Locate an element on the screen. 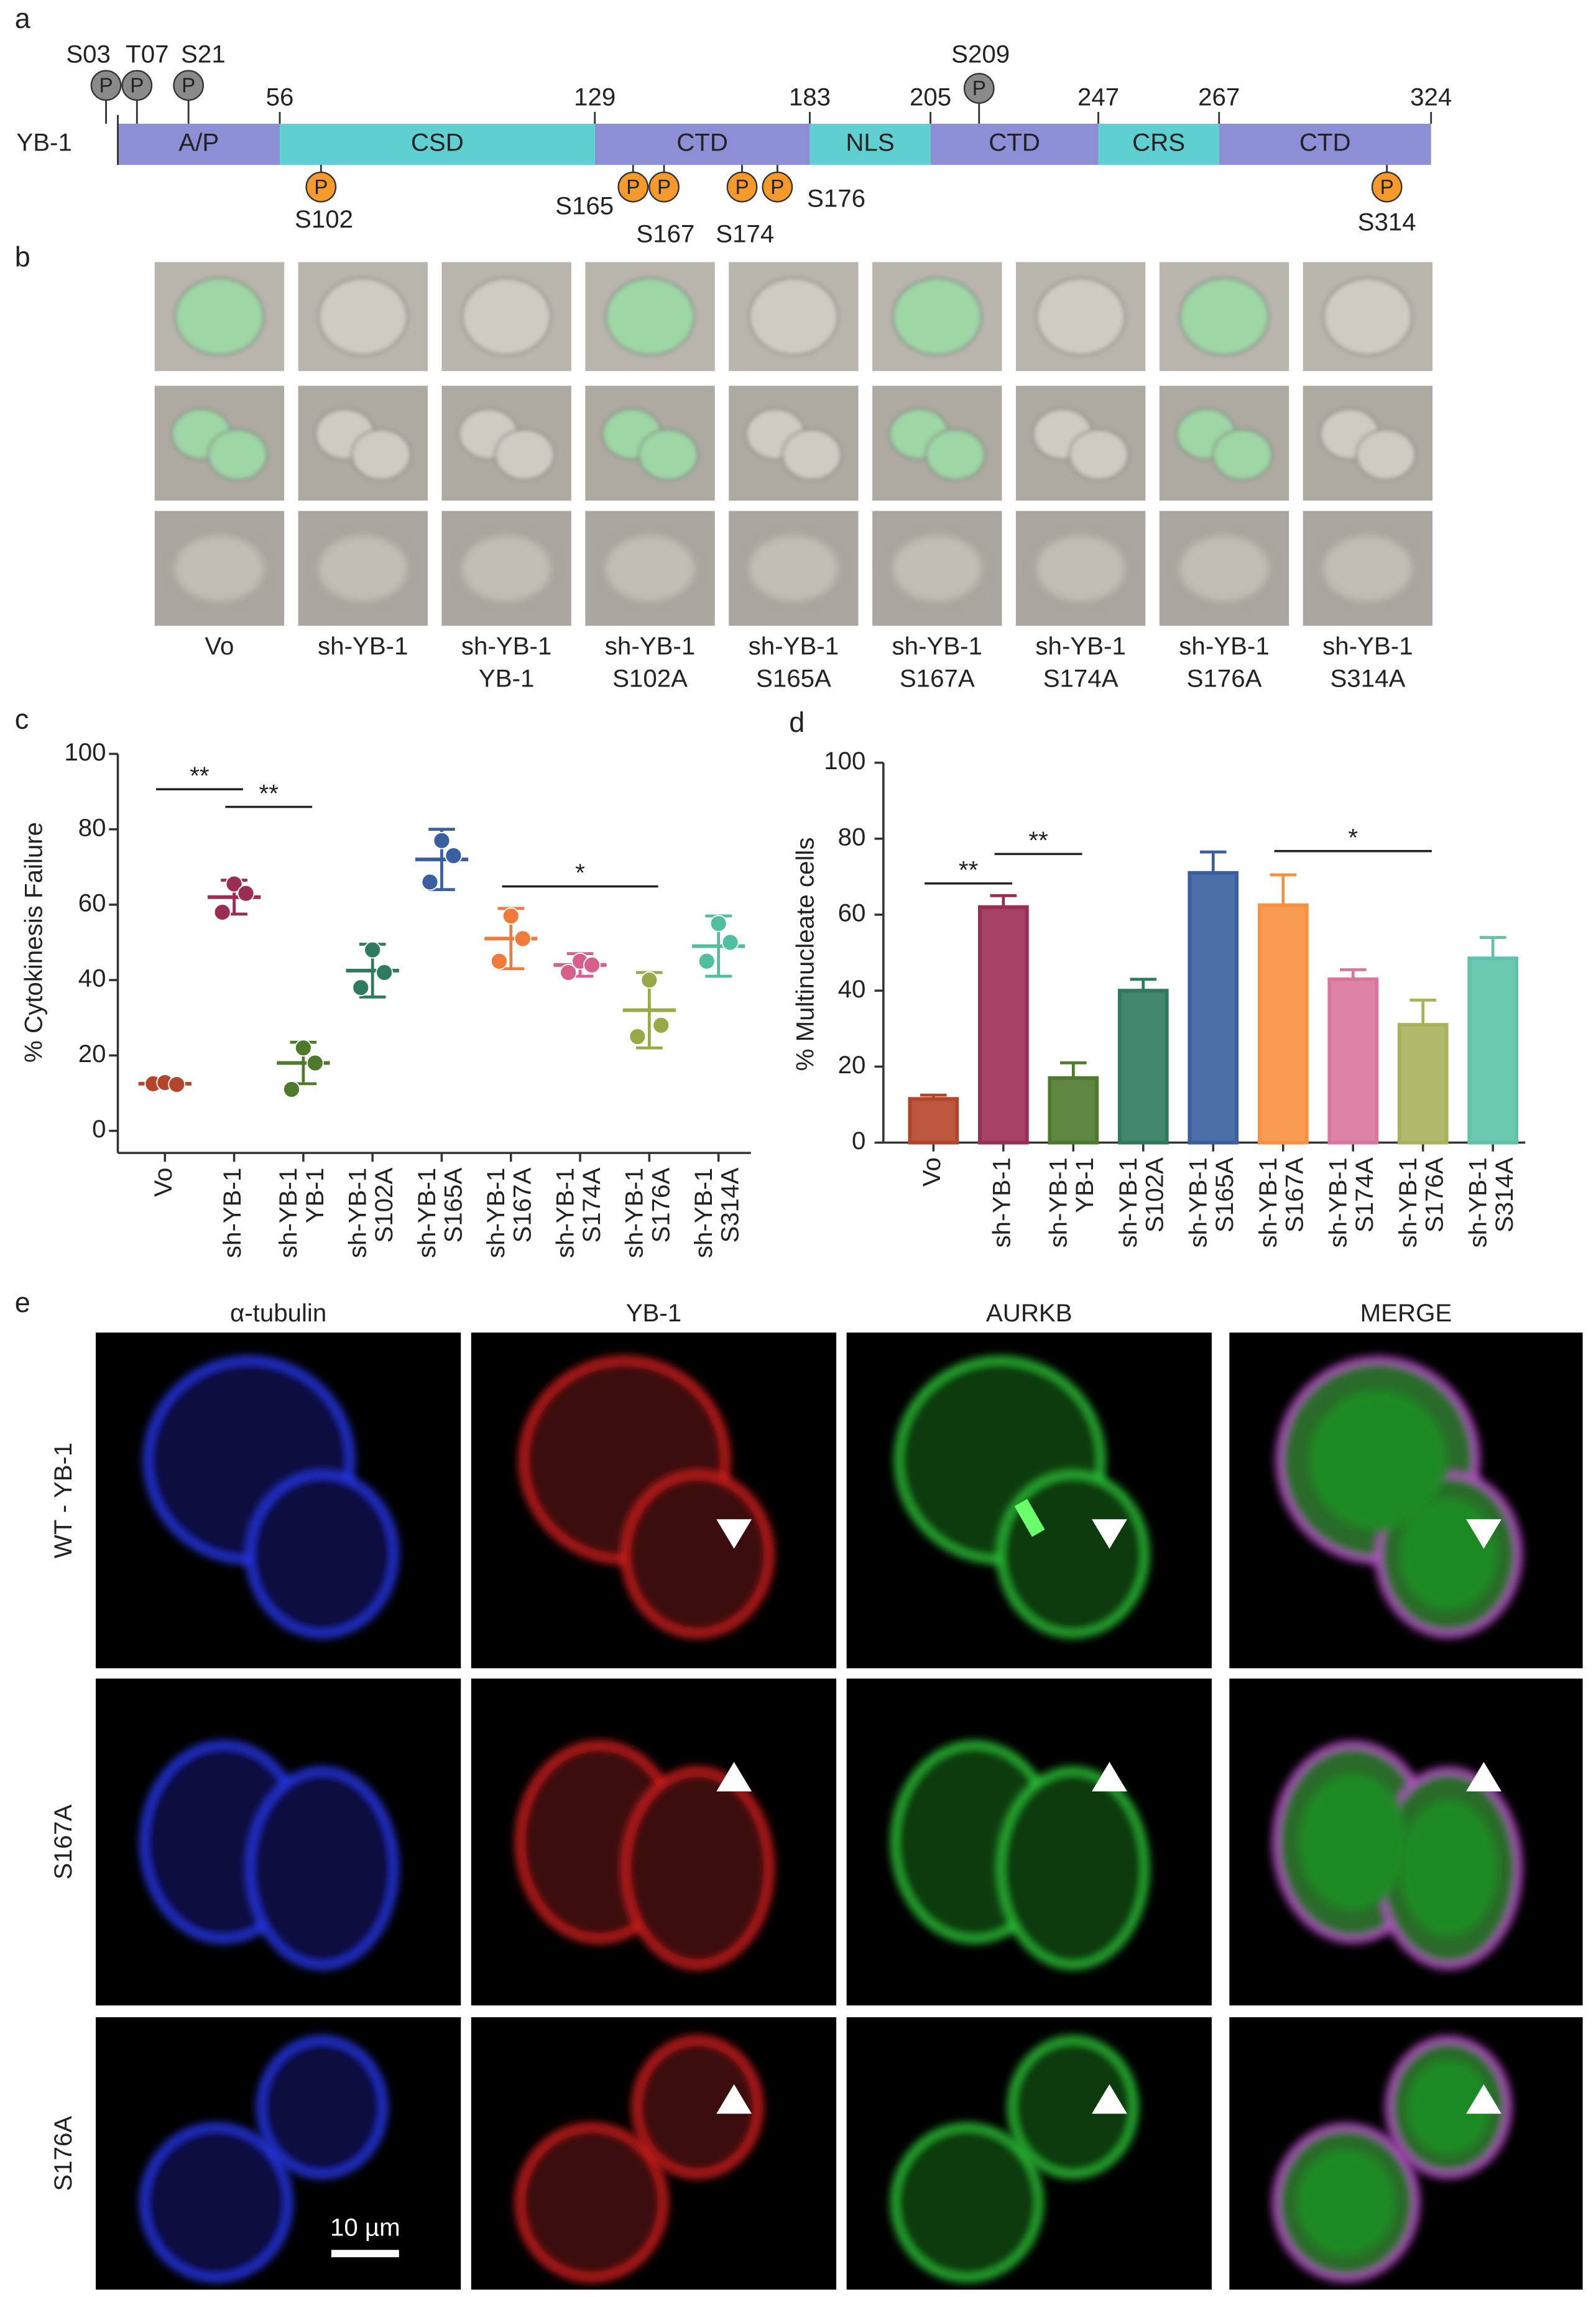 The width and height of the screenshot is (1596, 2297). site-label: S174 is located at coordinates (745, 233).